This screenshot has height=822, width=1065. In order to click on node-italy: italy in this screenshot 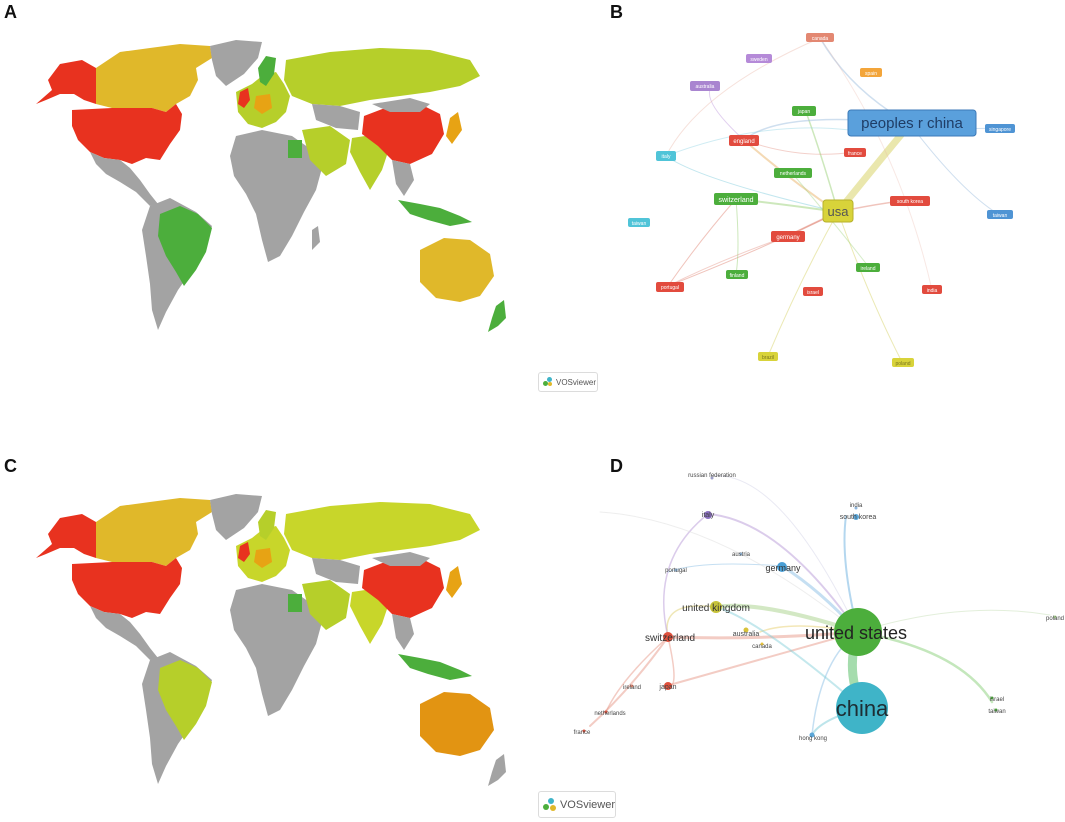, I will do `click(708, 515)`.